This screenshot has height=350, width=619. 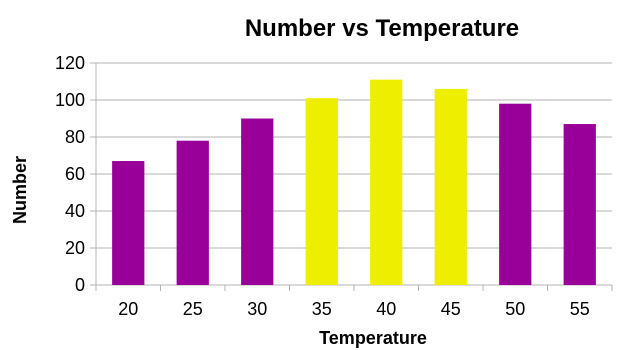 What do you see at coordinates (75, 174) in the screenshot?
I see `y-tick-label: 60` at bounding box center [75, 174].